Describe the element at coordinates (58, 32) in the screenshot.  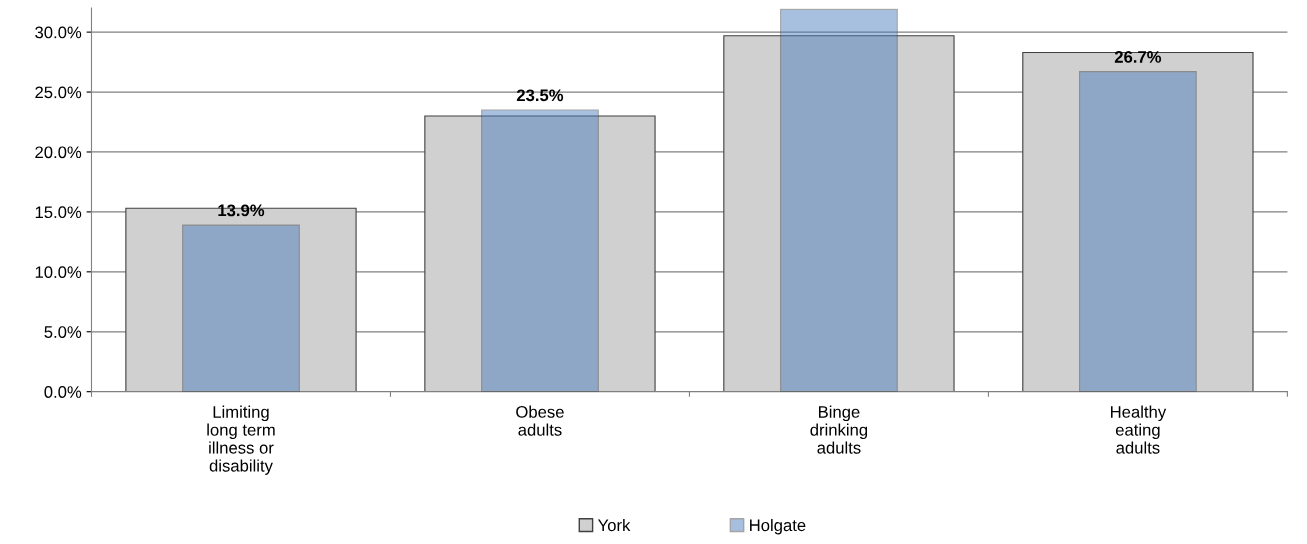
I see `y-tick-label: 30.0%` at that location.